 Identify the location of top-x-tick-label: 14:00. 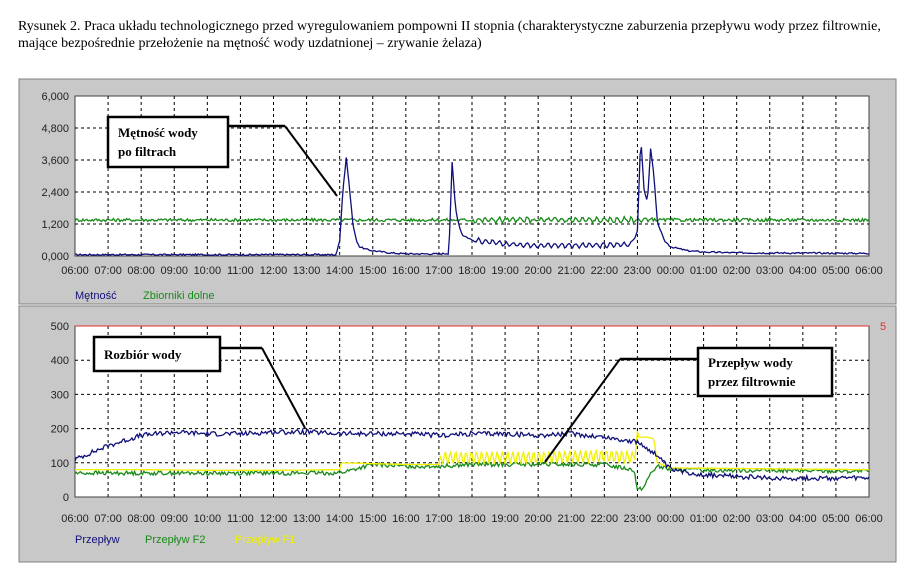
(340, 271).